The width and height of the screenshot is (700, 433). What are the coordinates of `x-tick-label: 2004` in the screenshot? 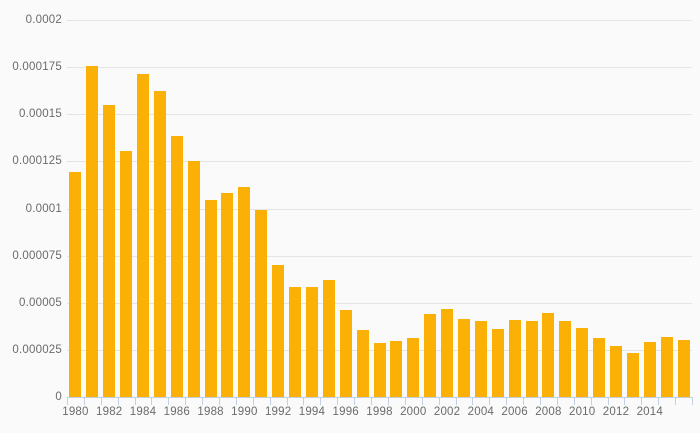 It's located at (481, 412).